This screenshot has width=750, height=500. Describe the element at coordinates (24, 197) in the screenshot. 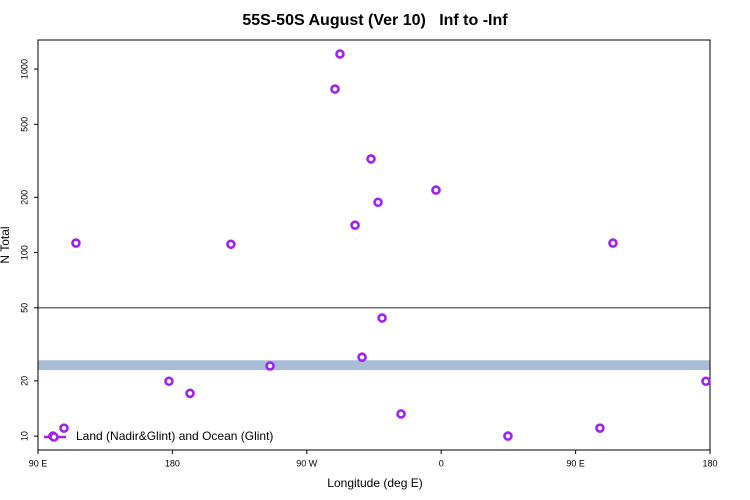

I see `y-tick-label: 200` at that location.